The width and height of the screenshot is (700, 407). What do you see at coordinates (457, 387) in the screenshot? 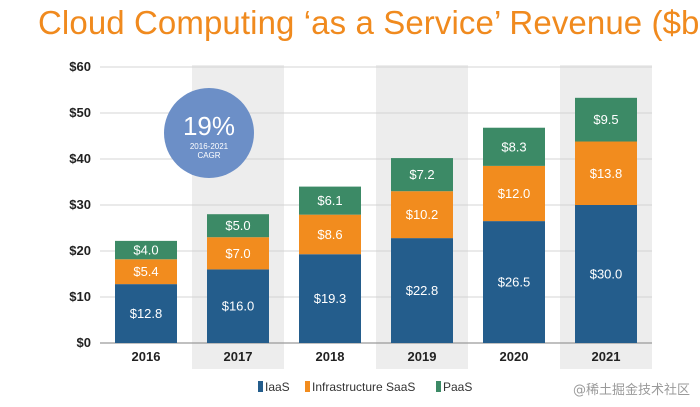
I see `legend-entry: PaaS` at bounding box center [457, 387].